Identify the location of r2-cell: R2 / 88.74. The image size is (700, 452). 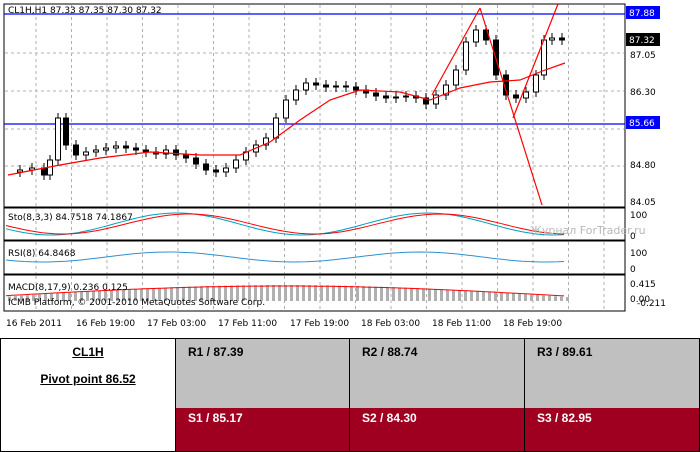
(437, 373).